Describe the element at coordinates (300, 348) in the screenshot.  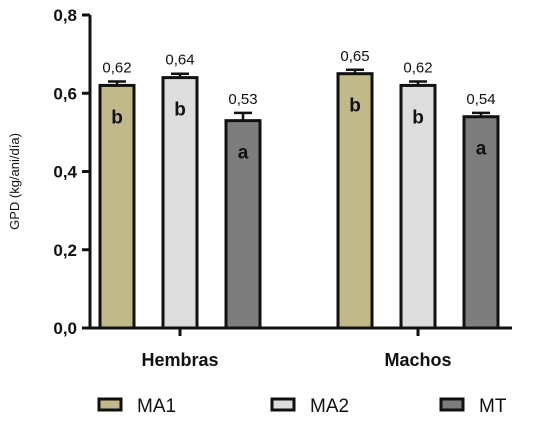
I see `x-axis: Hembras Machos` at that location.